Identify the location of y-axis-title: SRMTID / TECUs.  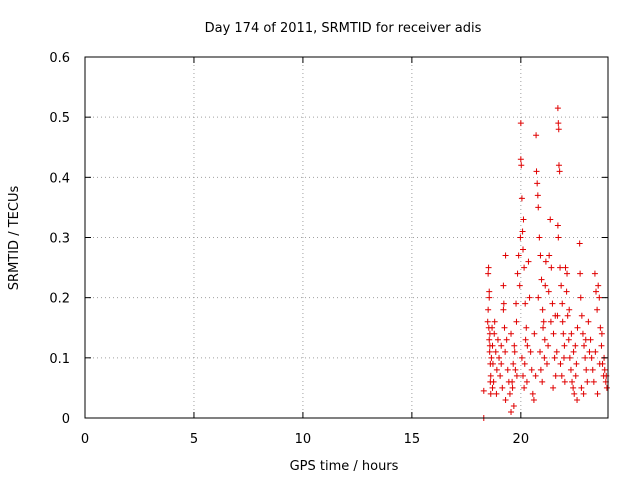
(14, 238).